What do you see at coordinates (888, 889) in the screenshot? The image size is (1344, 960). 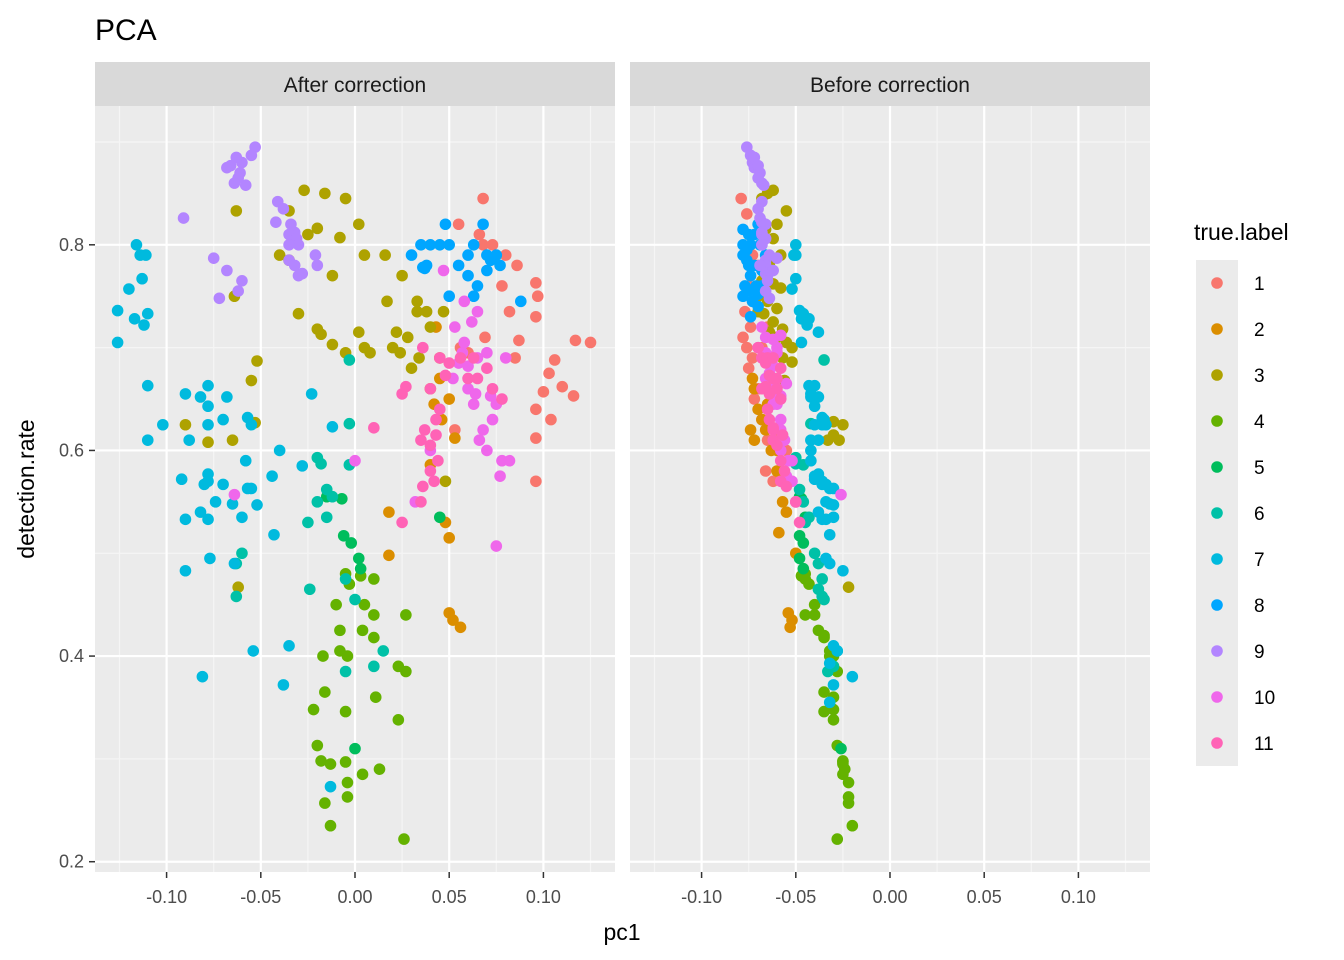 I see `x-axis-before-correction: -0.10 -0.05 0.00 0.05 0.10` at bounding box center [888, 889].